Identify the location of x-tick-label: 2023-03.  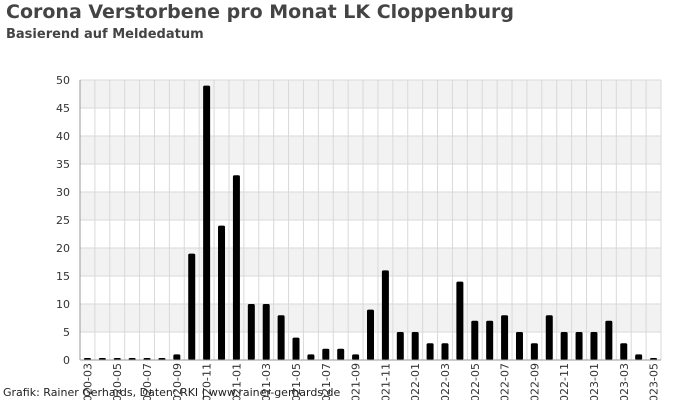
(624, 381).